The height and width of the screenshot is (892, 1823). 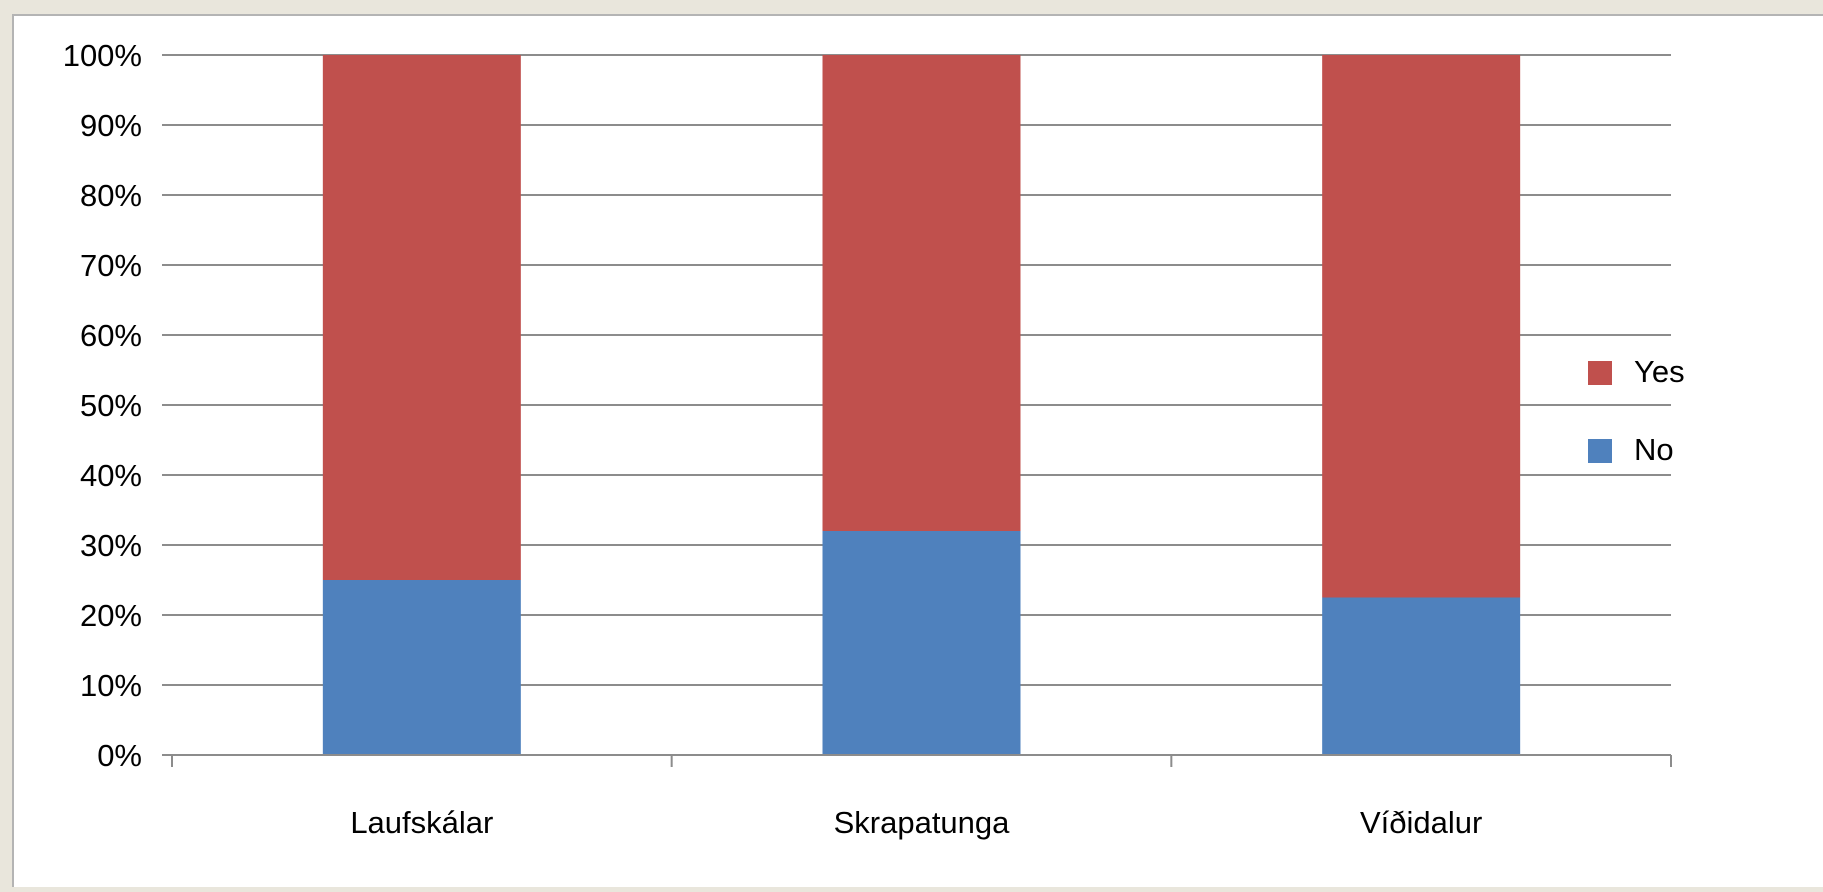 I want to click on x-category-label-1: Skrapatunga, so click(x=922, y=822).